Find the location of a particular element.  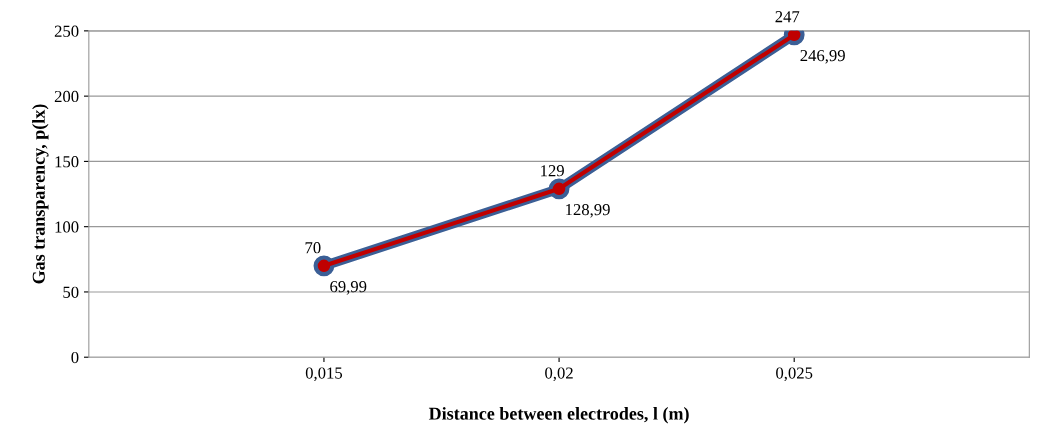

x-axis-title: Distance between electrodes, l (m) is located at coordinates (558, 415).